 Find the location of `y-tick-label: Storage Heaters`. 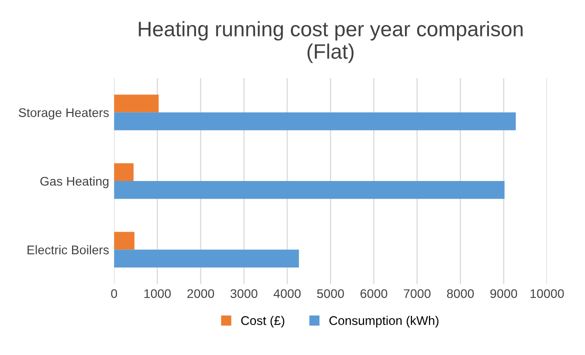

y-tick-label: Storage Heaters is located at coordinates (63, 114).